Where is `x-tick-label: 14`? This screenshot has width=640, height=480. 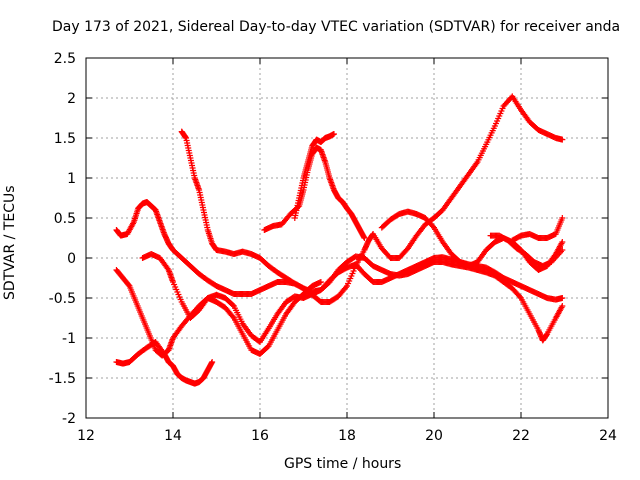 x-tick-label: 14 is located at coordinates (173, 436).